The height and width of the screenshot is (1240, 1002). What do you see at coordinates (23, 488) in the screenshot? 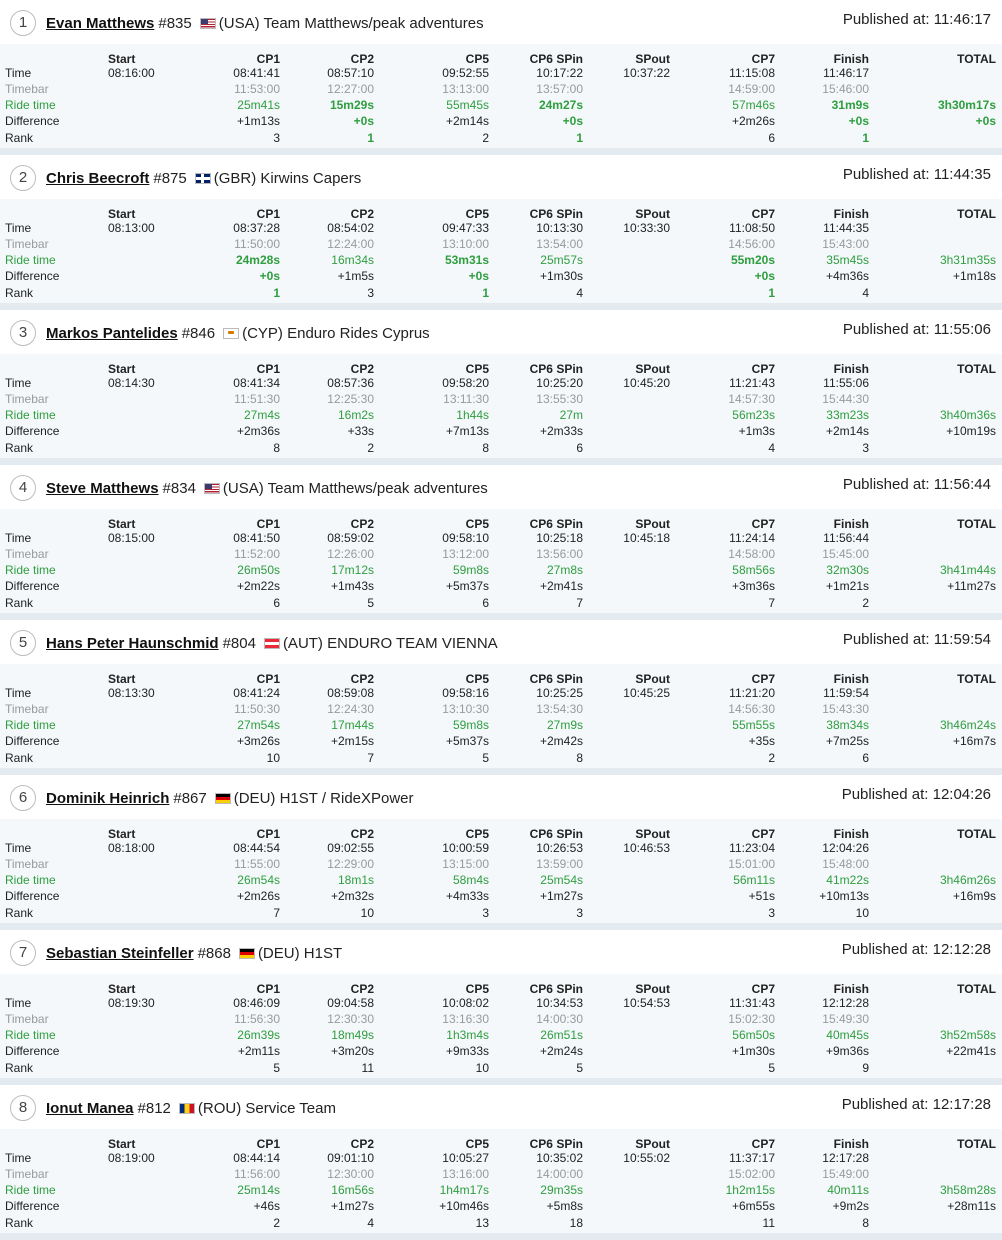
I see `position-badge: 4` at bounding box center [23, 488].